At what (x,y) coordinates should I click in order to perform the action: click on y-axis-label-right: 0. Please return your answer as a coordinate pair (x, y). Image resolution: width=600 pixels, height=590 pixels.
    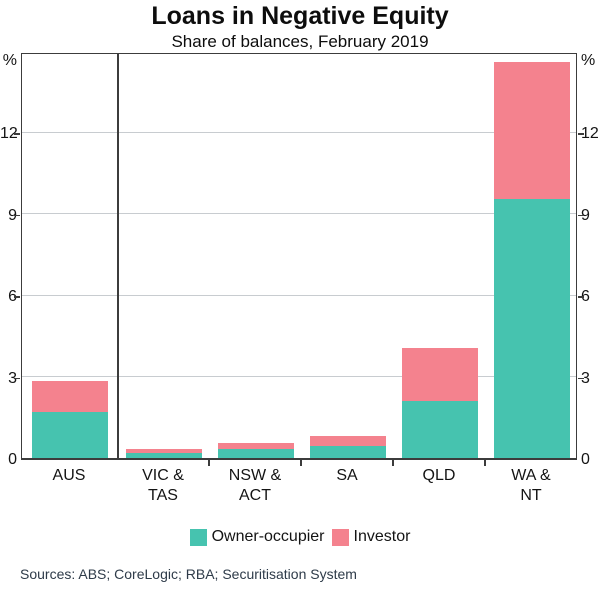
    Looking at the image, I should click on (585, 459).